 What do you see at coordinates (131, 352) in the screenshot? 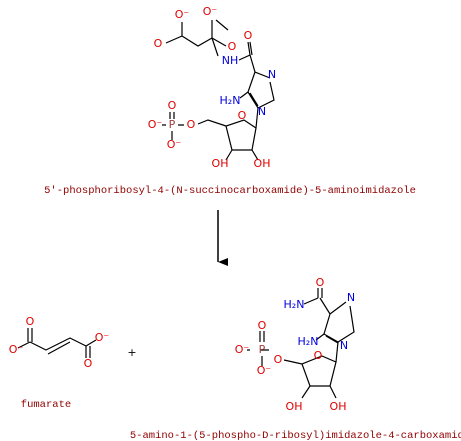
I see `plus-sign: +` at bounding box center [131, 352].